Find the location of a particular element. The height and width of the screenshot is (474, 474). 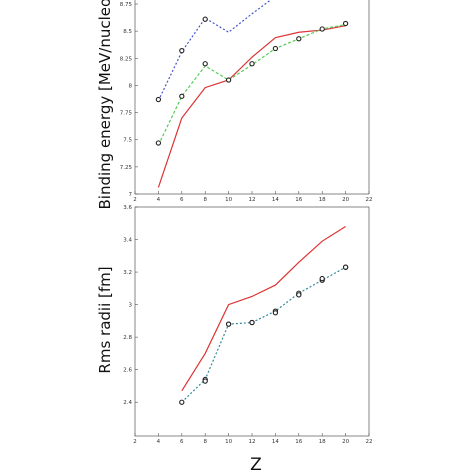

binding-energy-y-tick-label: 8.25 is located at coordinates (126, 59).